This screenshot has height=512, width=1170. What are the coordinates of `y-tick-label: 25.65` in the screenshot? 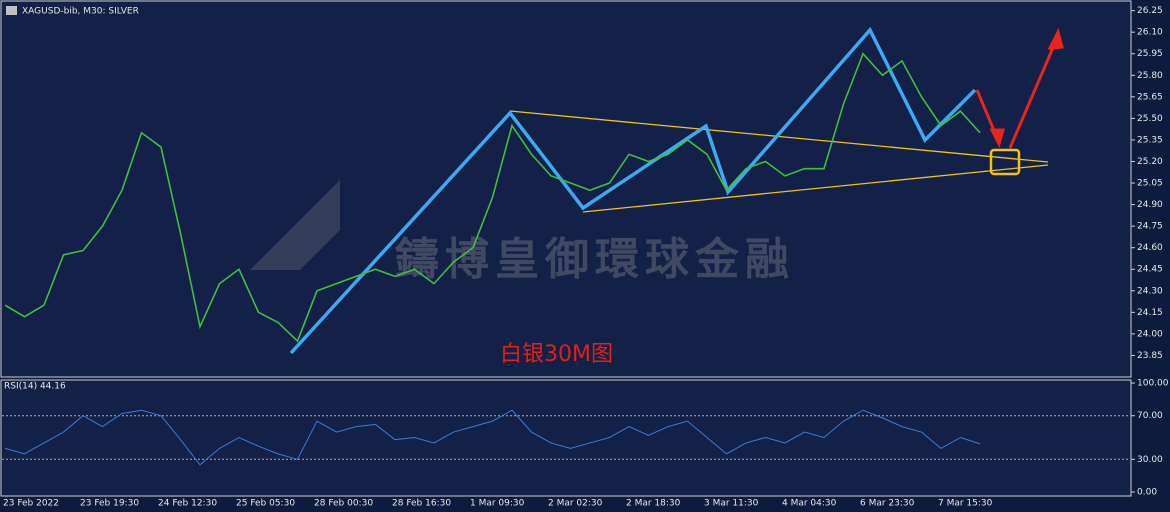 It's located at (1150, 97).